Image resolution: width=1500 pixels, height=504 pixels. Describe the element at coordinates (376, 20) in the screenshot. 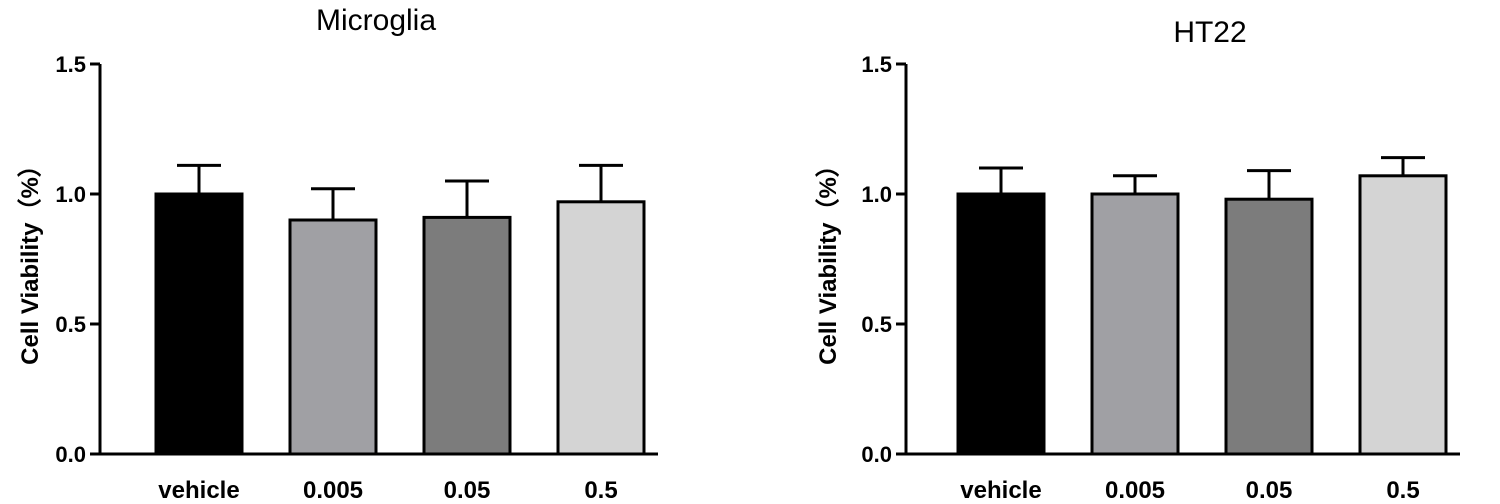

I see `chart-title: Microglia` at that location.